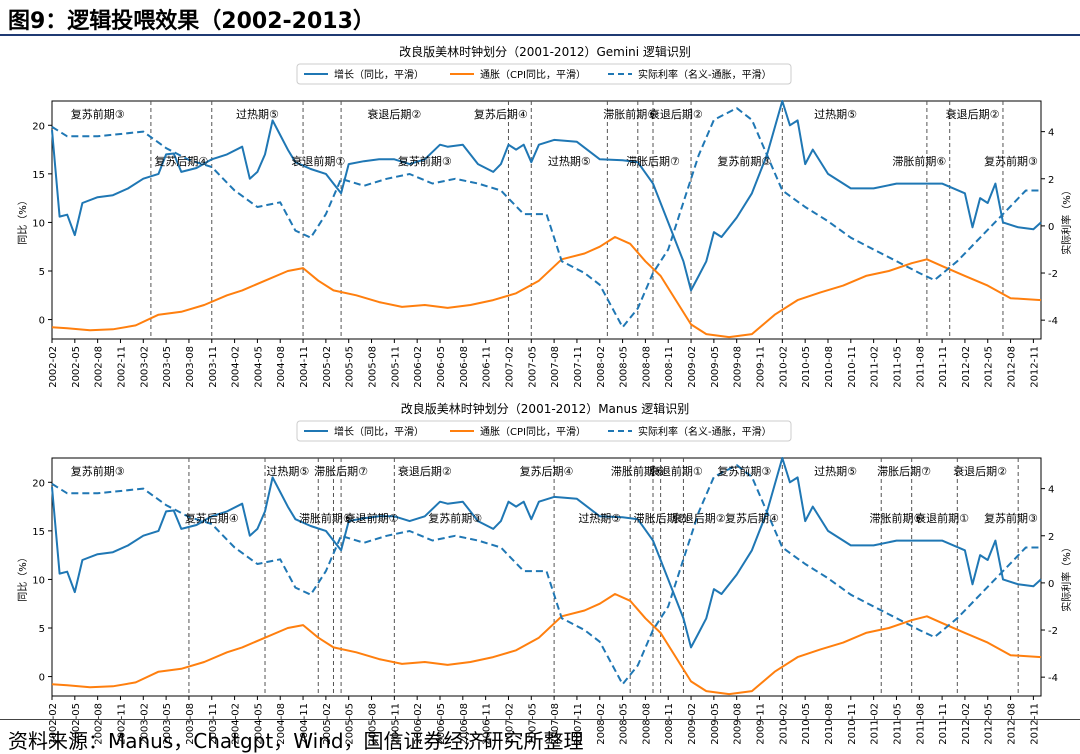  What do you see at coordinates (897, 367) in the screenshot?
I see `x-tick-label: 2011-05` at bounding box center [897, 367].